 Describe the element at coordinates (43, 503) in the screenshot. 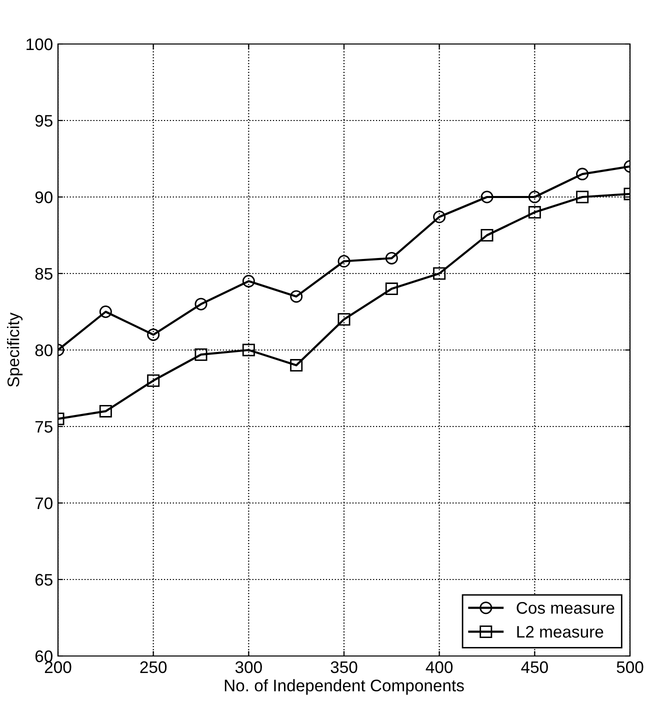

I see `y-tick-label: 70` at that location.